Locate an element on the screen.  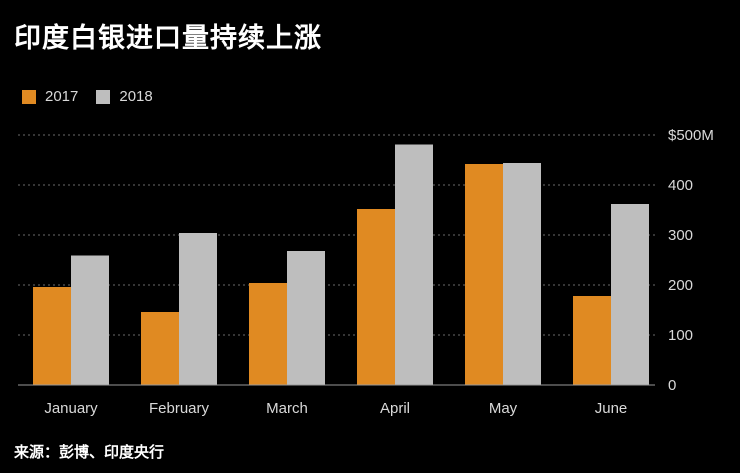
bar-2018-january is located at coordinates (90, 320).